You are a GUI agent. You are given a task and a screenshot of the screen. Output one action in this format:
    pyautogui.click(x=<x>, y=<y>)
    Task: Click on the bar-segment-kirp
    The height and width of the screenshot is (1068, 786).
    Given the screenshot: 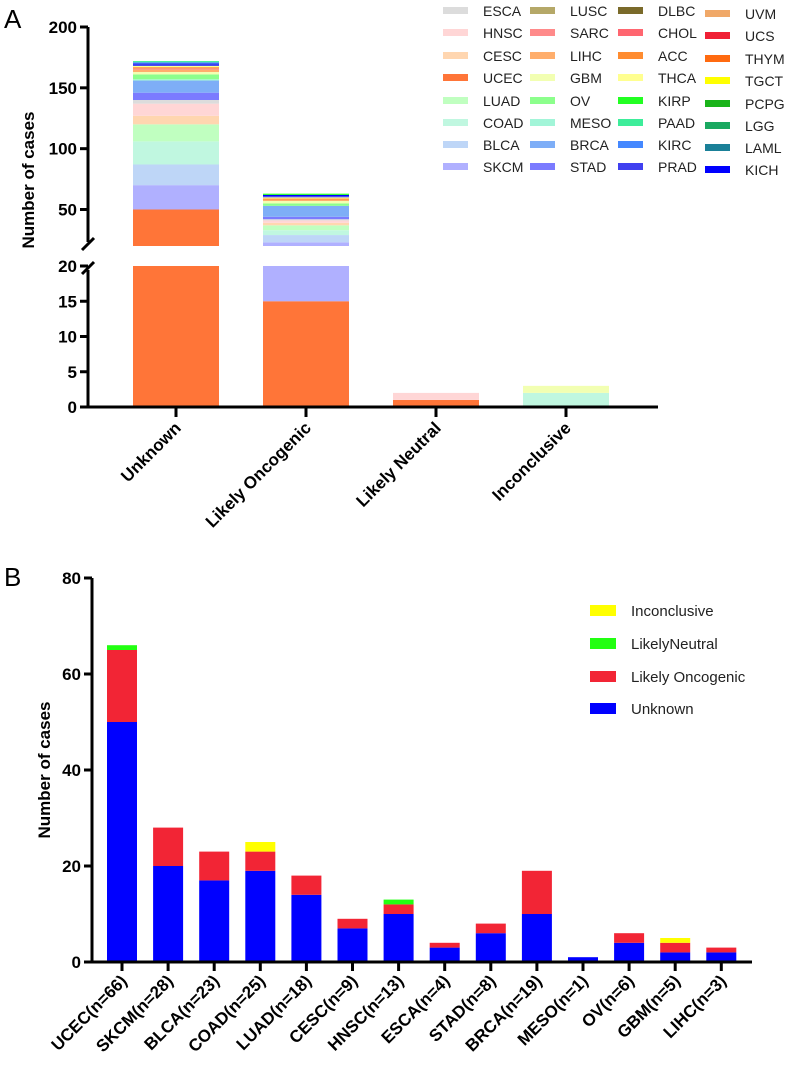 What is the action you would take?
    pyautogui.click(x=306, y=194)
    